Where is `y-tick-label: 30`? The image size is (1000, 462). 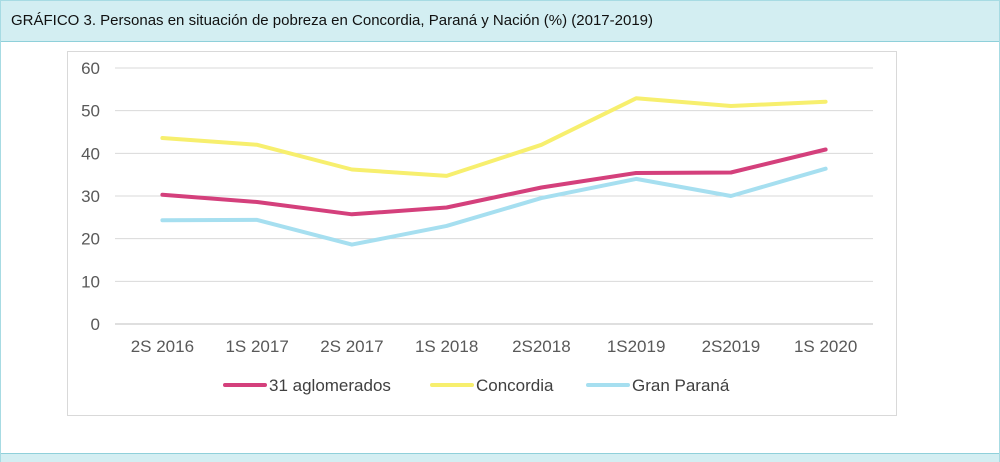
y-tick-label: 30 is located at coordinates (90, 196).